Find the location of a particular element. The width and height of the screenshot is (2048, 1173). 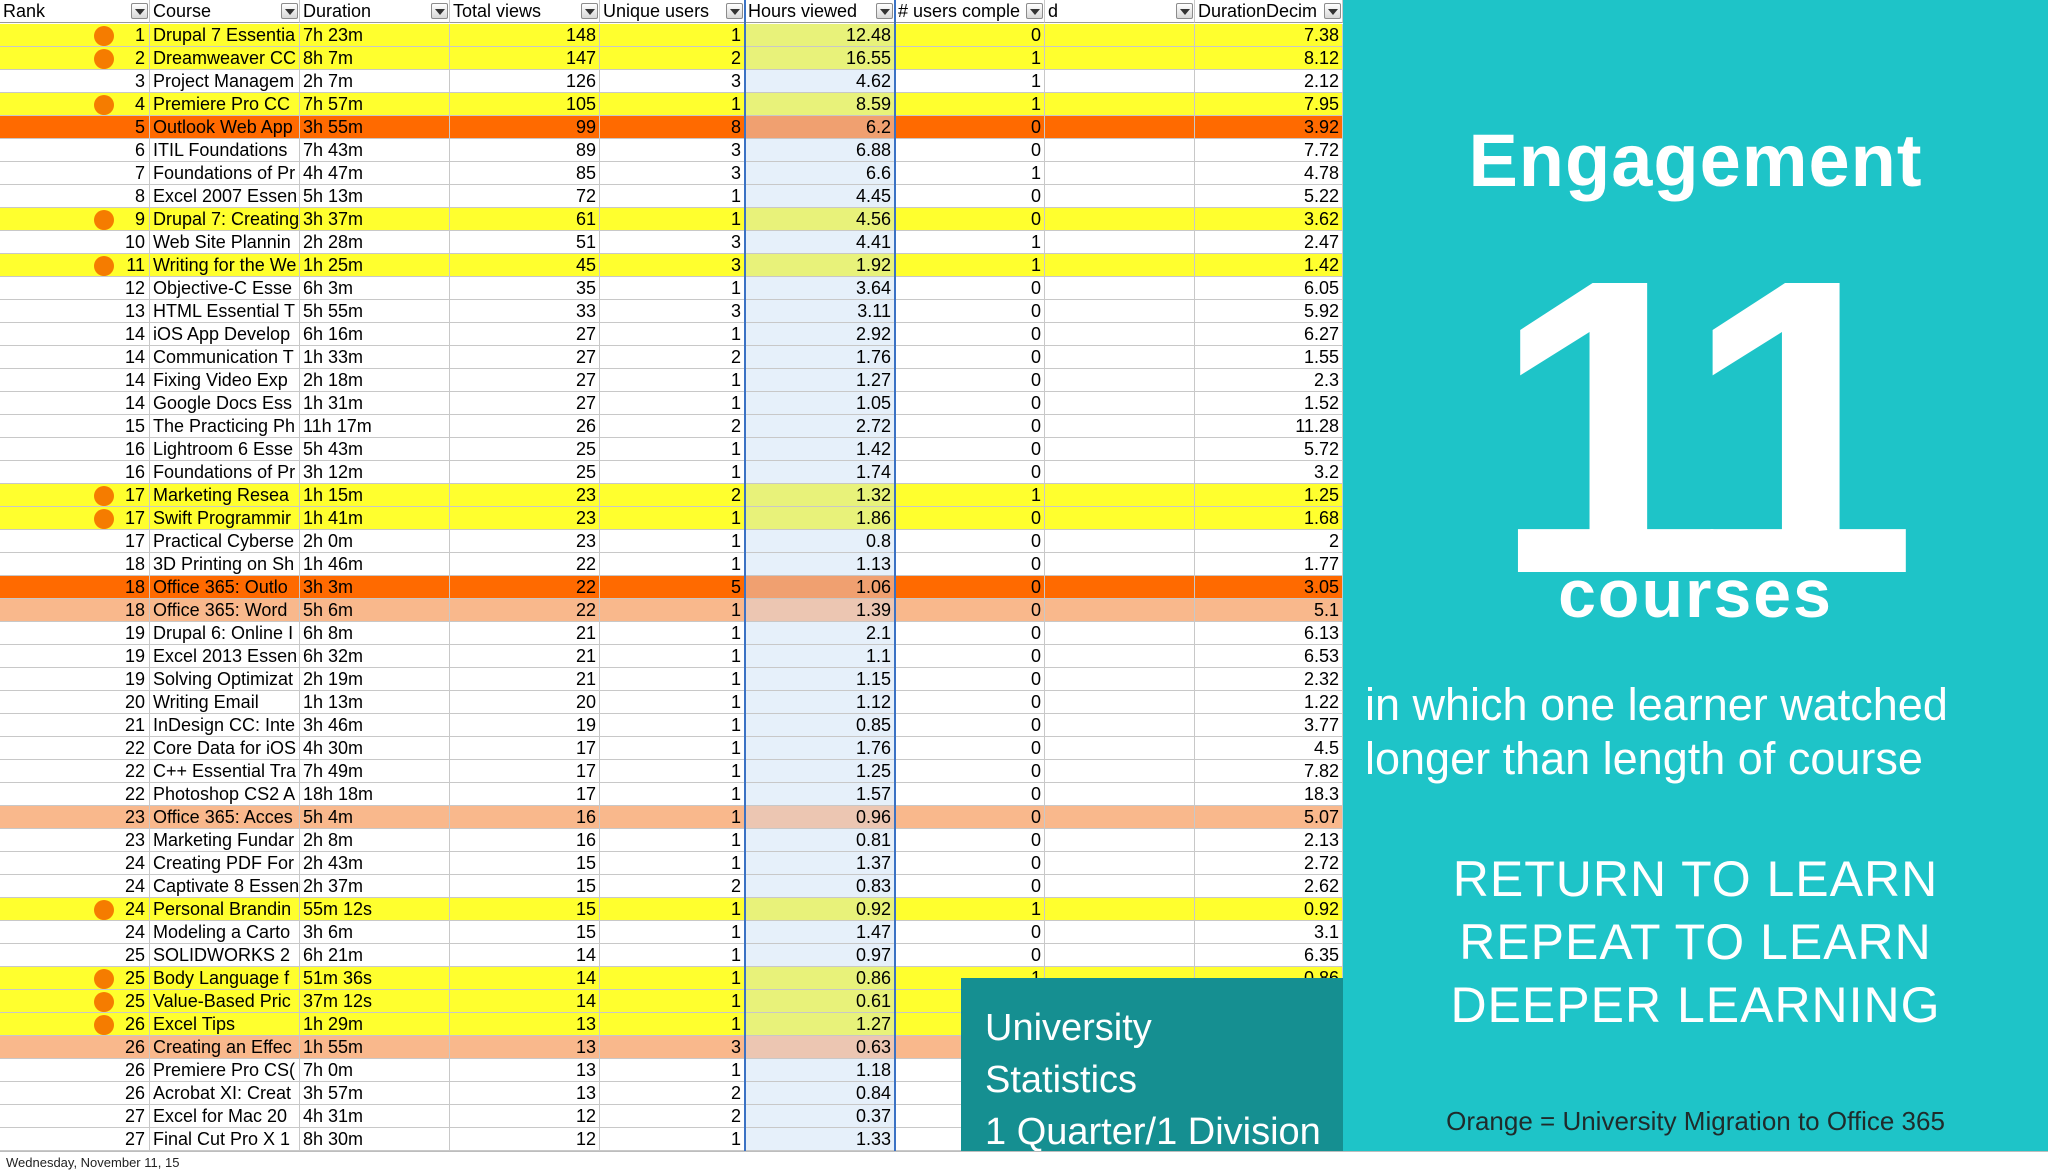

cell-views: 45 is located at coordinates (525, 265).